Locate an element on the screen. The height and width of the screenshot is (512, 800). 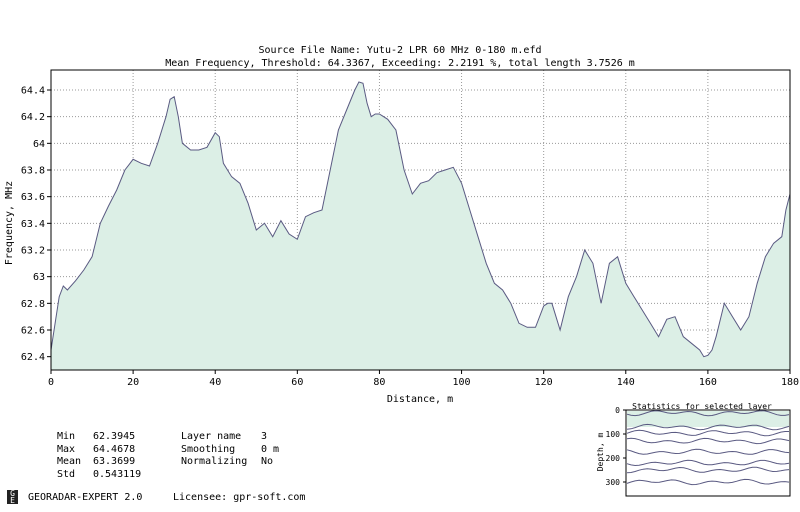
y-tick-label: 63 is located at coordinates (39, 277).